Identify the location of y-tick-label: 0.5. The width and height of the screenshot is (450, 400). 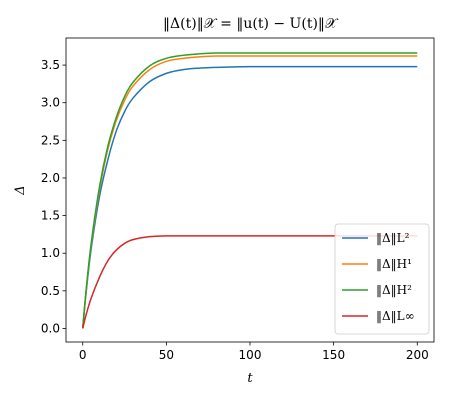
(50, 291).